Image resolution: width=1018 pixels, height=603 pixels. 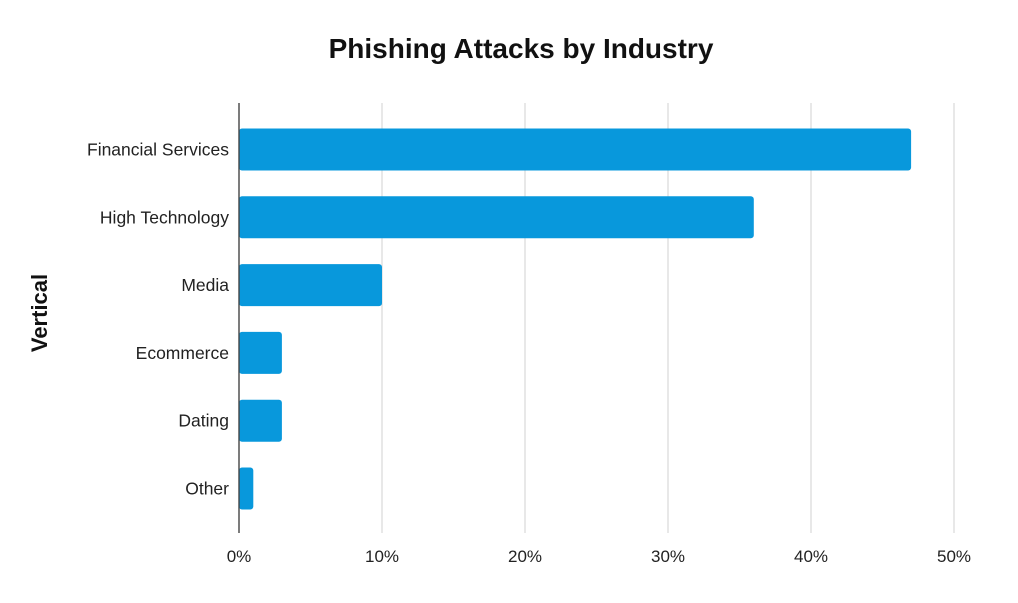 What do you see at coordinates (521, 48) in the screenshot?
I see `chart-title: Phishing Attacks by Industry` at bounding box center [521, 48].